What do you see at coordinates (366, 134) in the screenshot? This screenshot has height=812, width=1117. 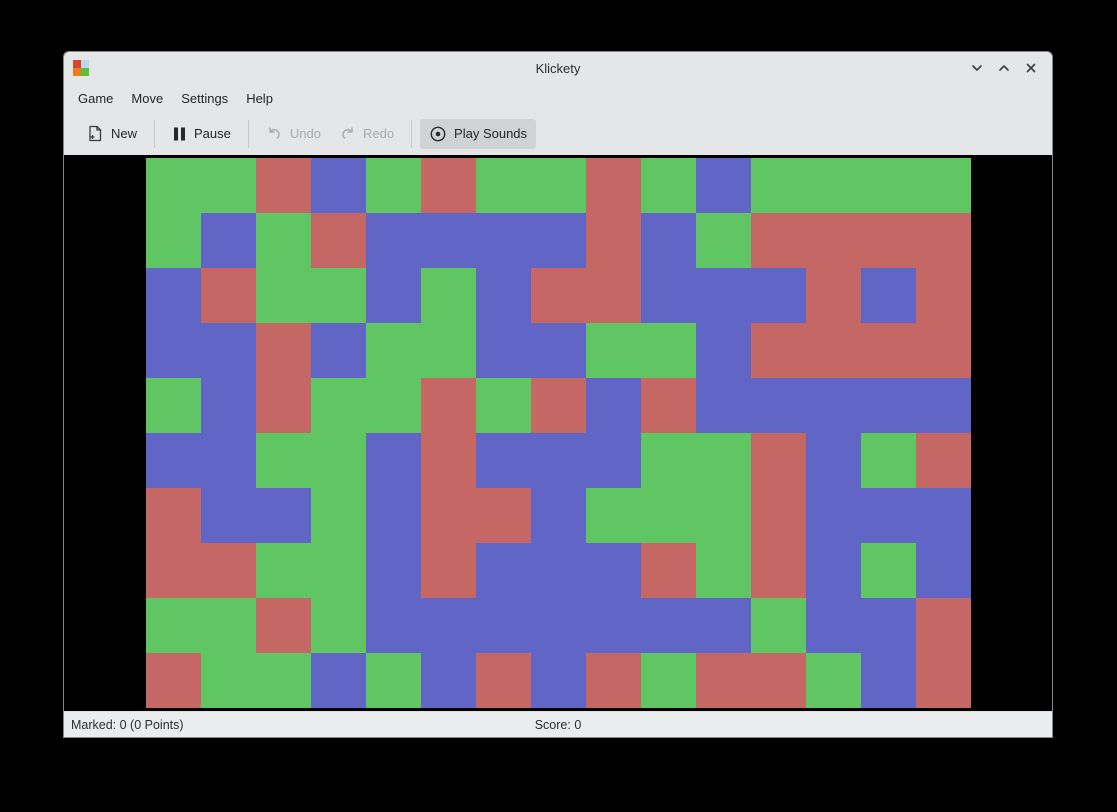 I see `redo-button: Redo` at bounding box center [366, 134].